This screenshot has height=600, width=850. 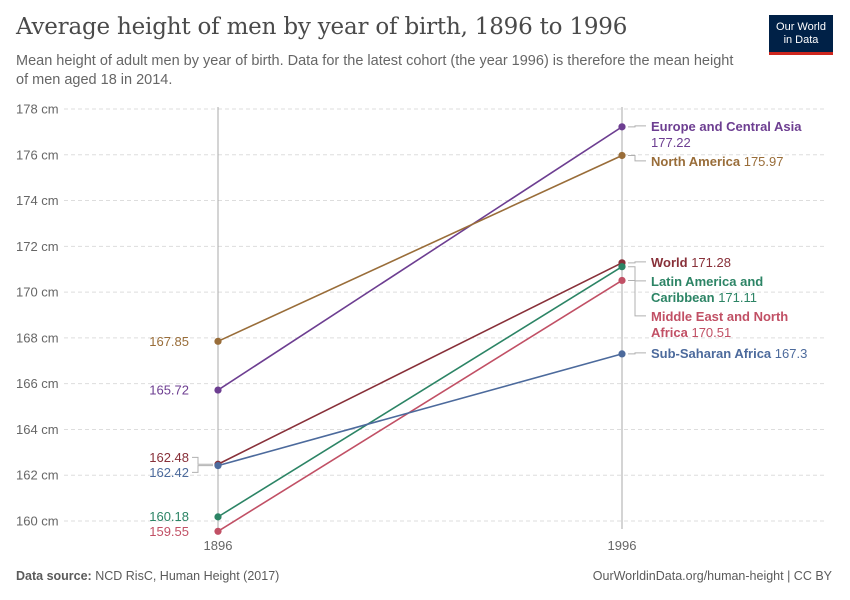 I want to click on y-tick-label: 162 cm, so click(x=37, y=475).